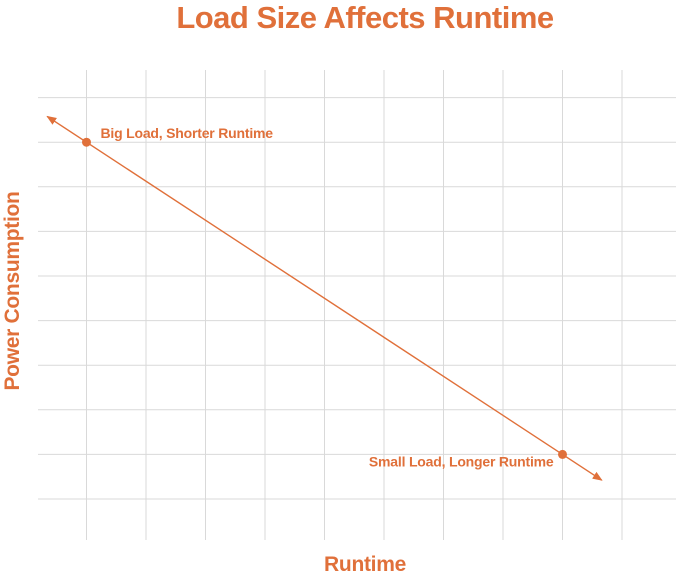 The image size is (676, 573). Describe the element at coordinates (365, 17) in the screenshot. I see `chart-title: Load Size Affects Runtime` at that location.